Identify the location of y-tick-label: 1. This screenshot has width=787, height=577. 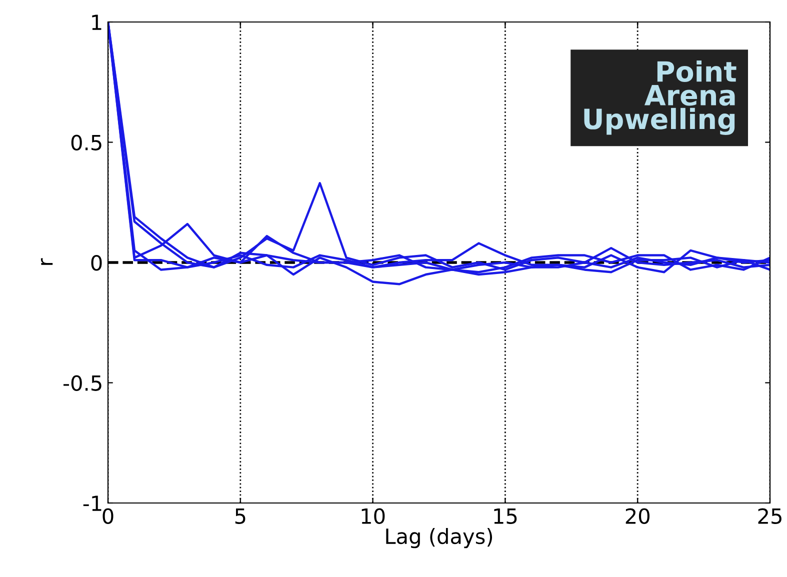
(97, 22).